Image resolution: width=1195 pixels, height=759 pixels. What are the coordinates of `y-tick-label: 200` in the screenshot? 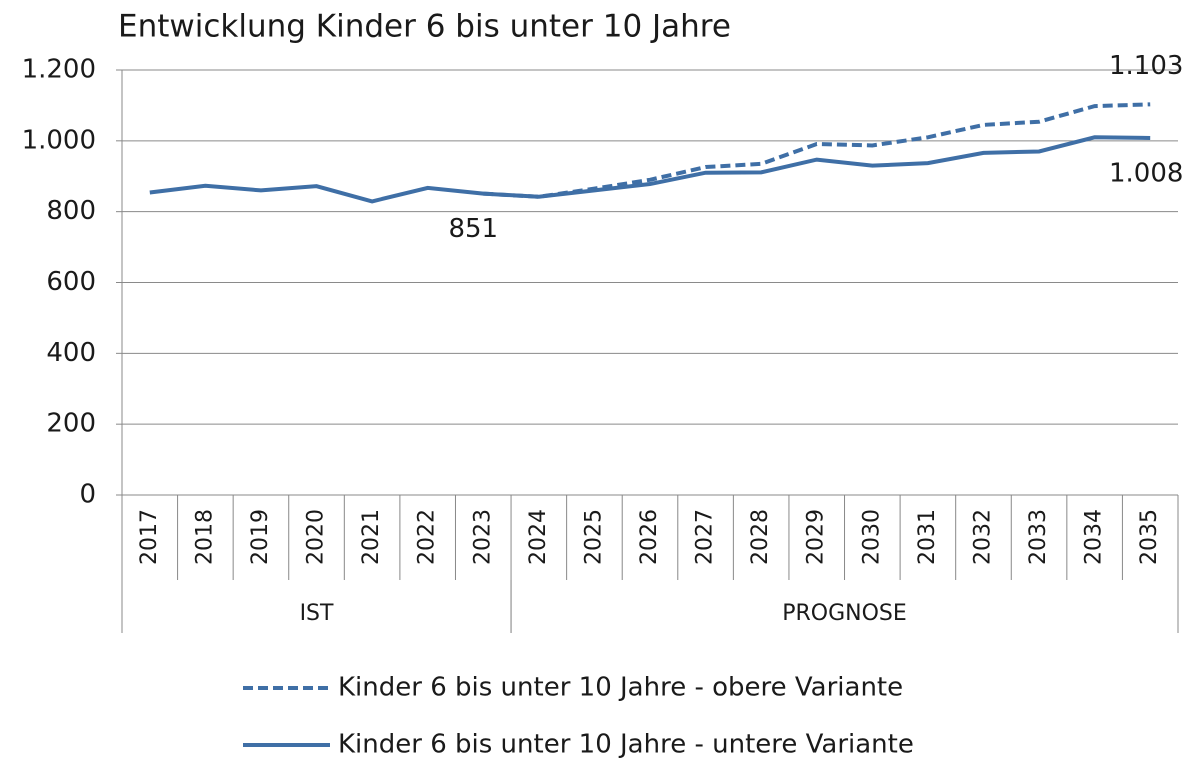 It's located at (71, 424).